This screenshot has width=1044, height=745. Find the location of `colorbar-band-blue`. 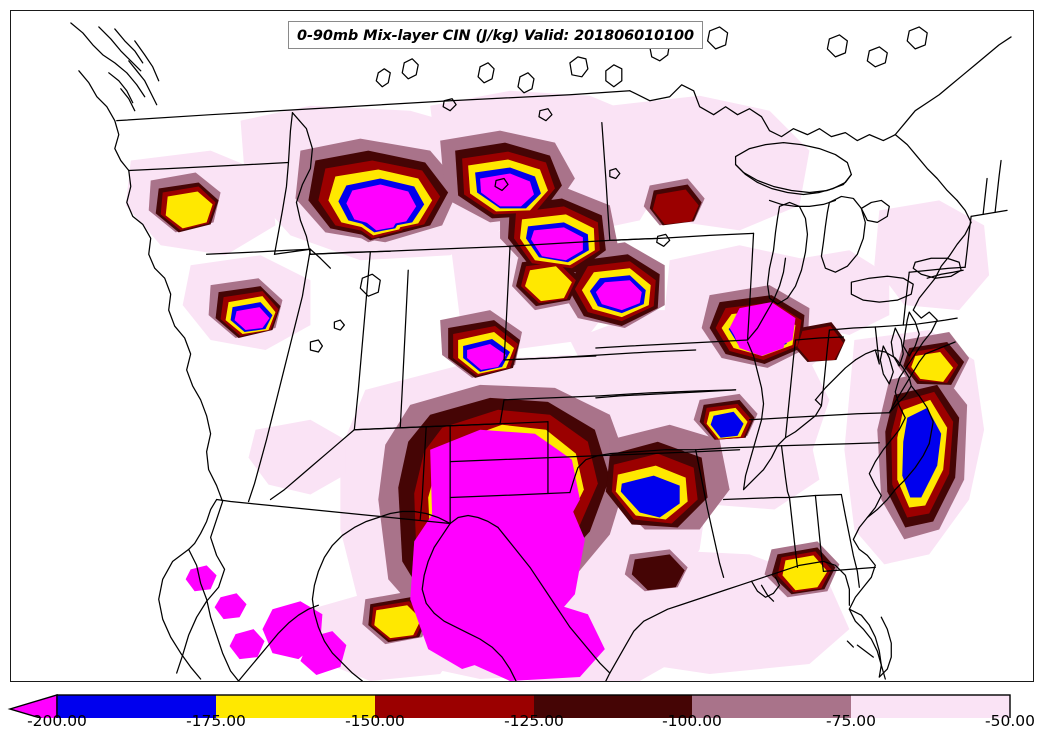

colorbar-band-blue is located at coordinates (136, 706).